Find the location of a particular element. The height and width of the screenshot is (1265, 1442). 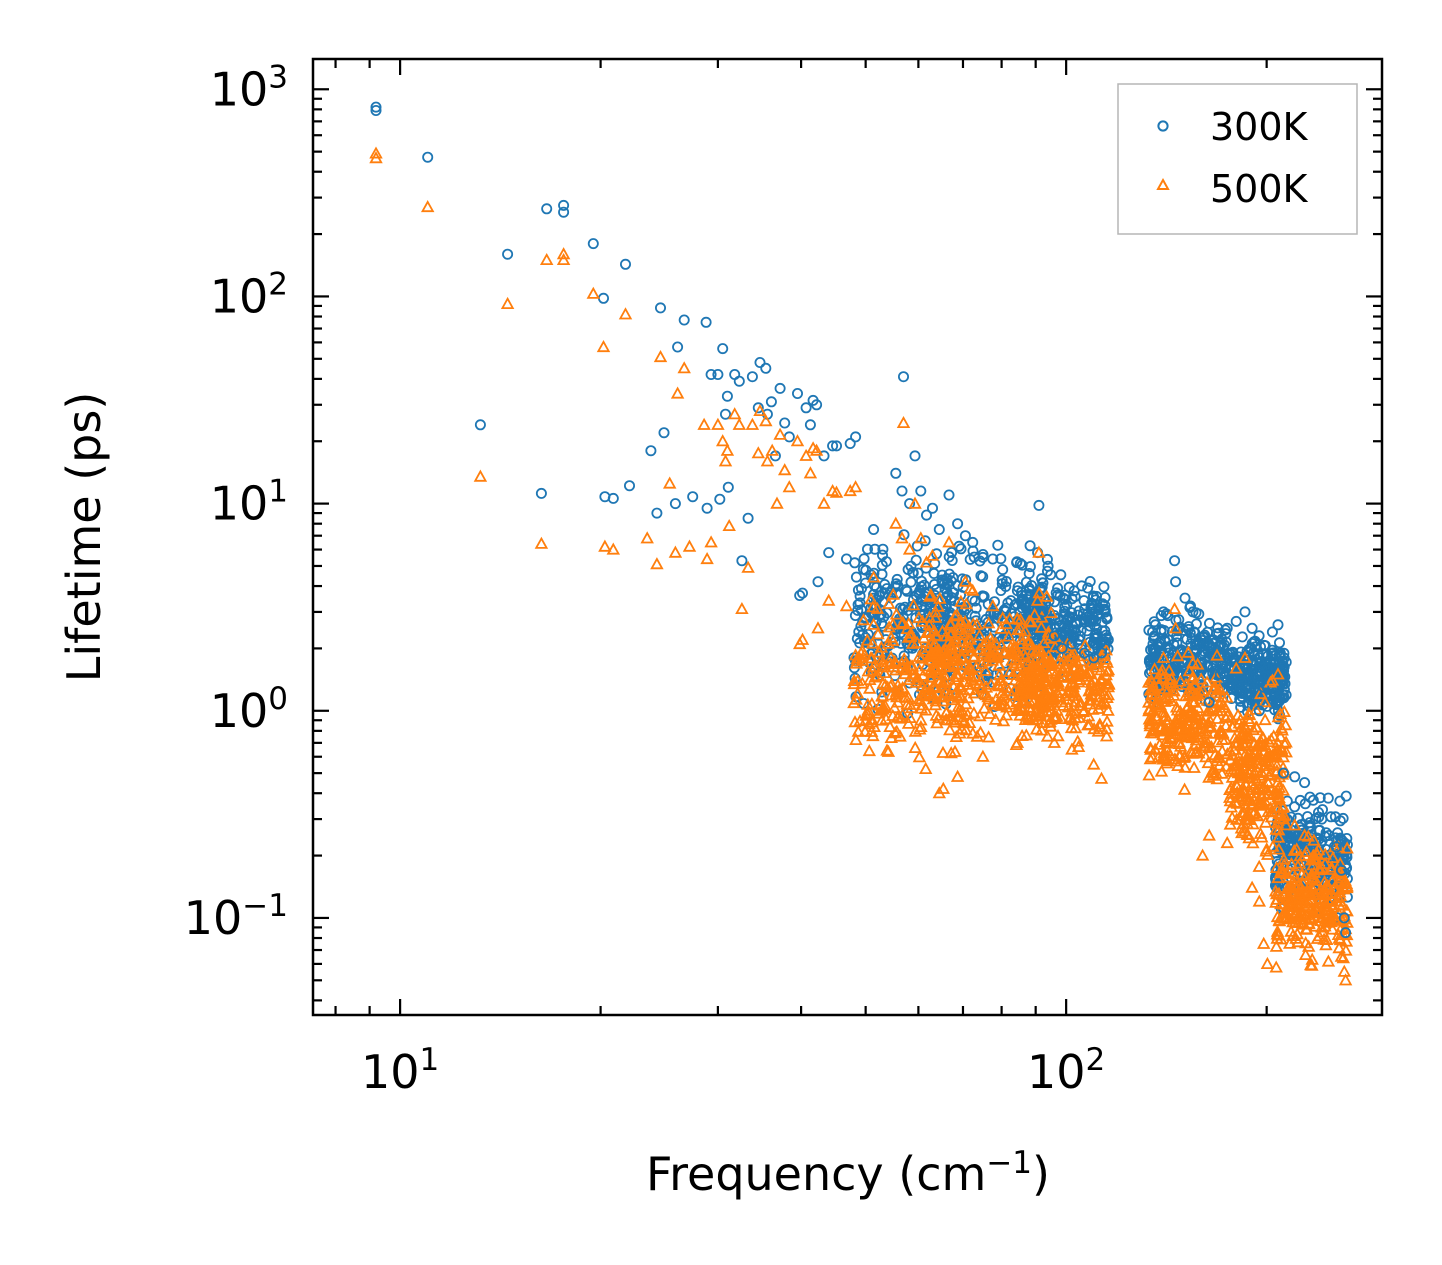

legend-500k-marker is located at coordinates (1163, 183).